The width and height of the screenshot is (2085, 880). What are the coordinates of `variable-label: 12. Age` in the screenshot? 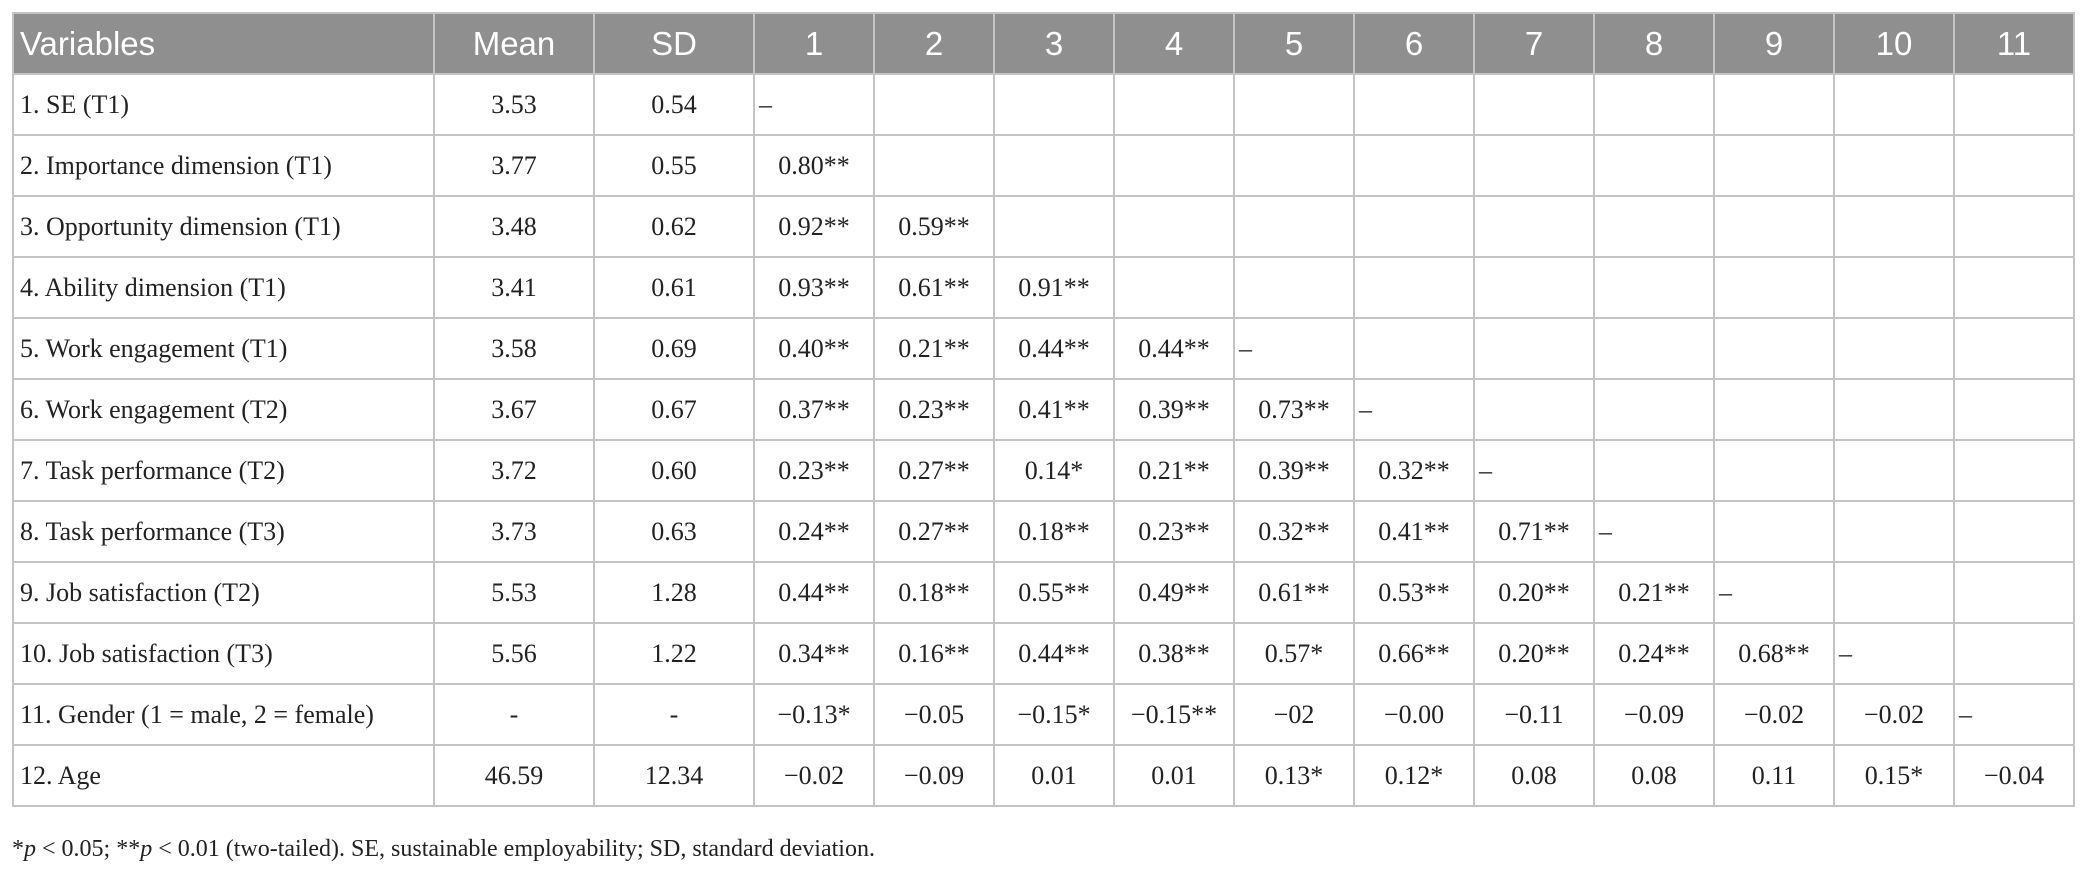 It's located at (223, 775).